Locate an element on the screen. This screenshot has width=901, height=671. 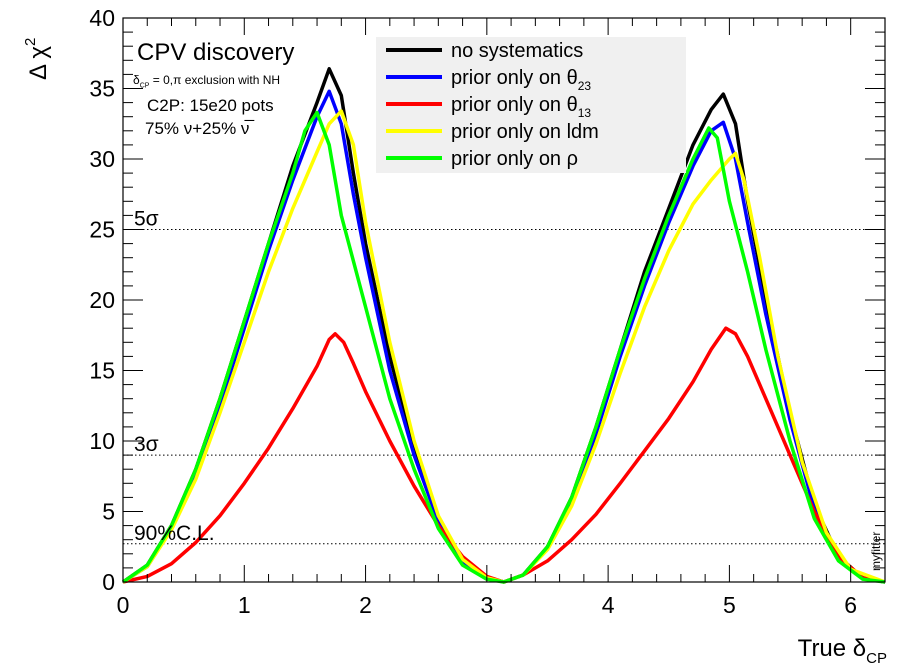
x-tick-label: 1 is located at coordinates (244, 605).